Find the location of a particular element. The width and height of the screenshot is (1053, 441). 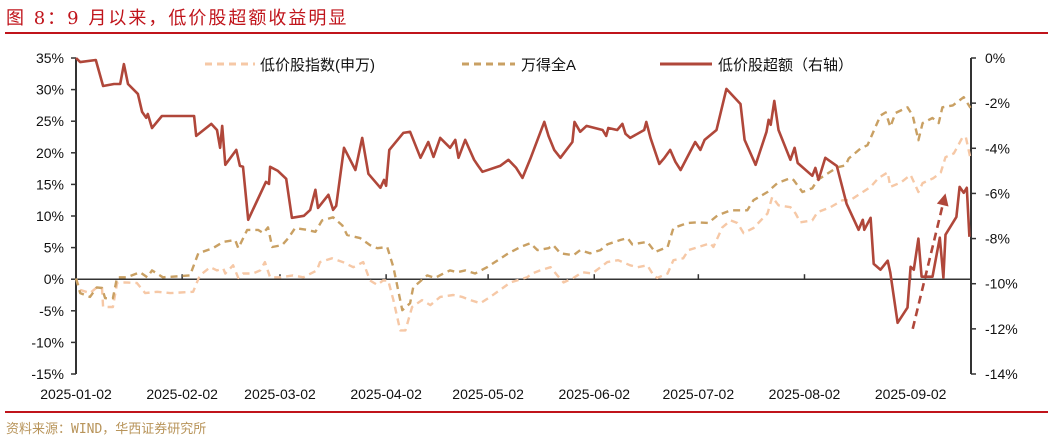

right-tick-label: -4% is located at coordinates (997, 148).